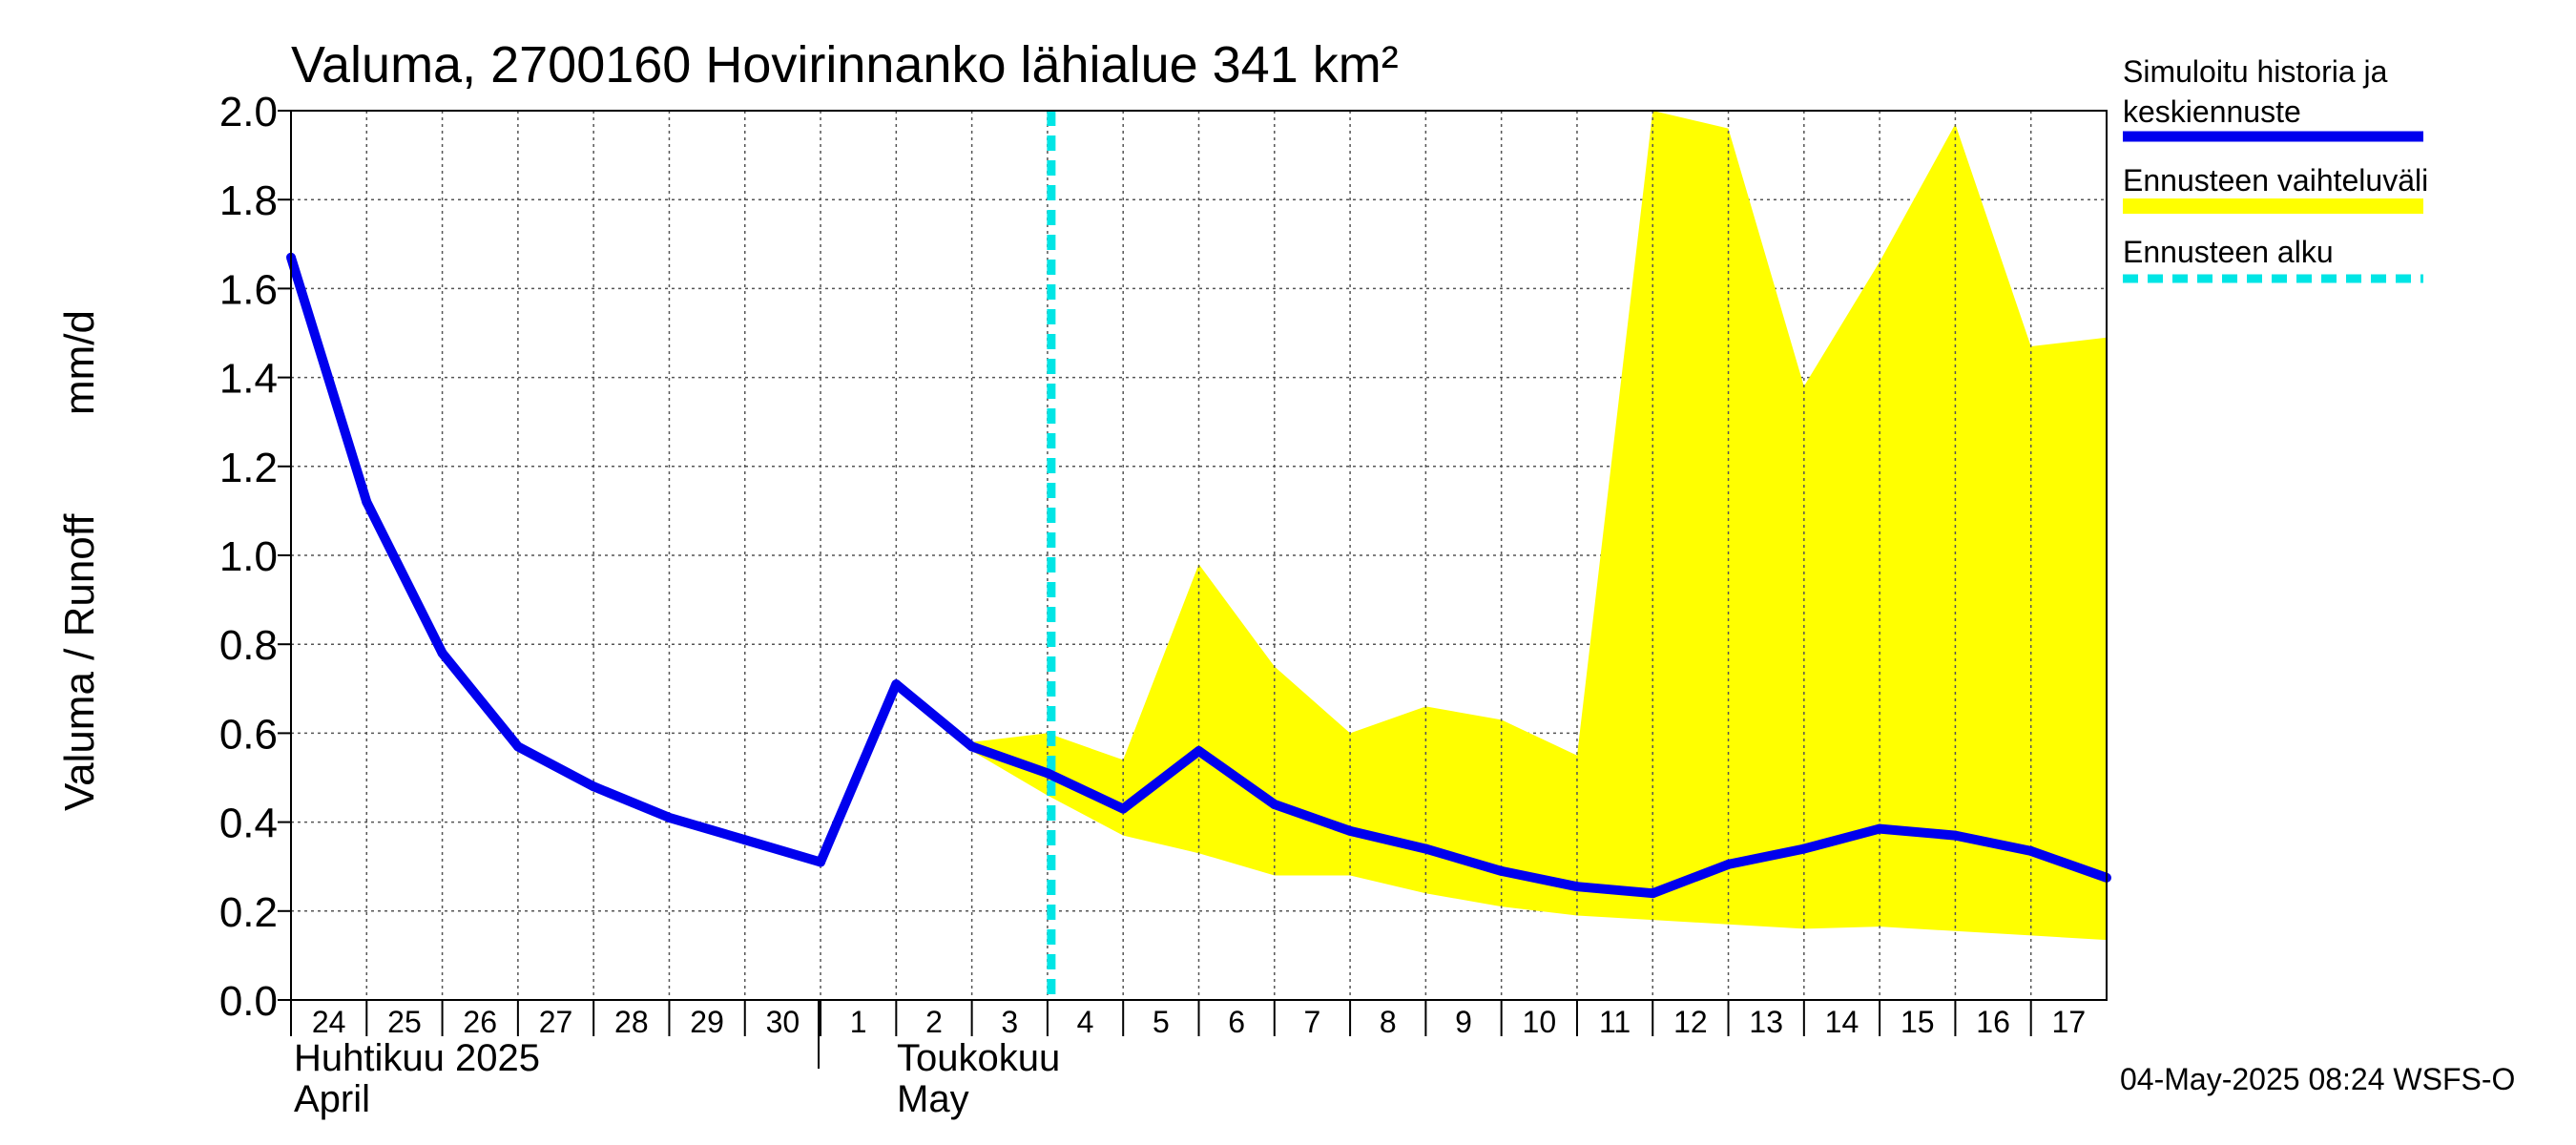 The height and width of the screenshot is (1145, 2576). I want to click on x-day-label: 1, so click(858, 1022).